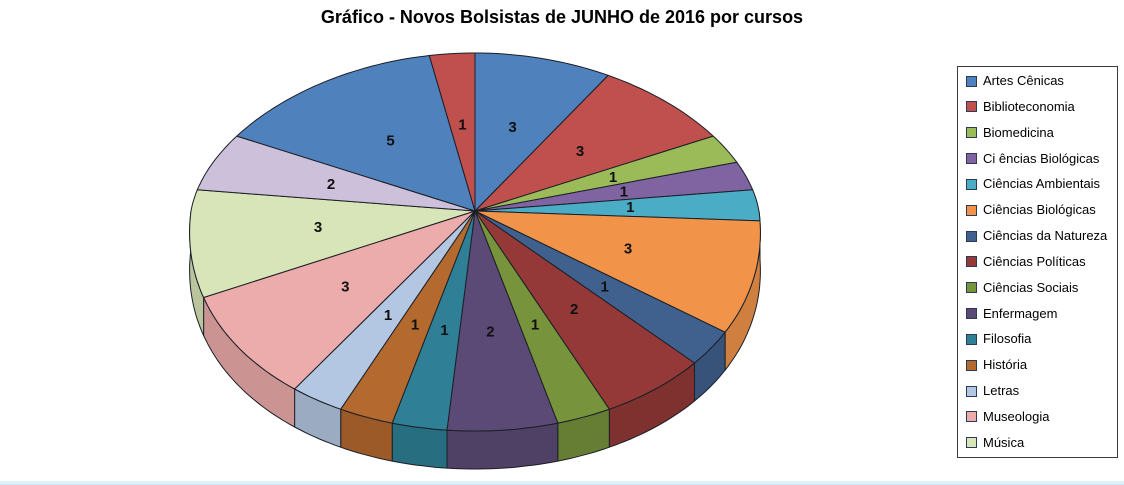 This screenshot has height=485, width=1124. What do you see at coordinates (318, 227) in the screenshot?
I see `pie-slice-label-15: 3` at bounding box center [318, 227].